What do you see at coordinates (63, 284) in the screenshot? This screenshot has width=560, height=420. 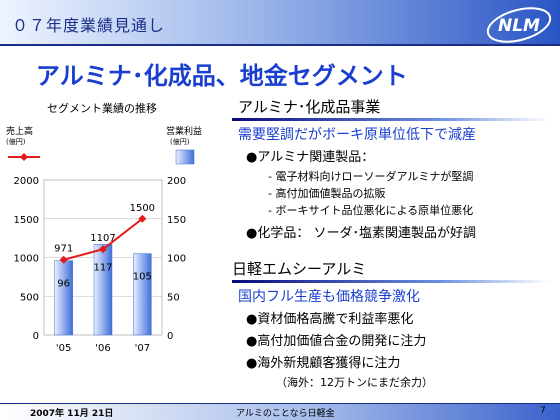 I see `bar-data-label: 96` at bounding box center [63, 284].